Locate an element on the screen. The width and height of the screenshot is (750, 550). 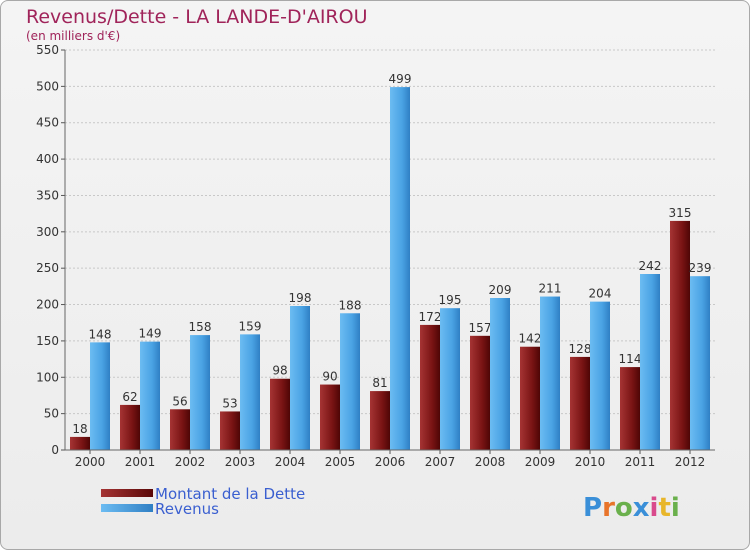
x-tick-label: 2002 is located at coordinates (190, 462).